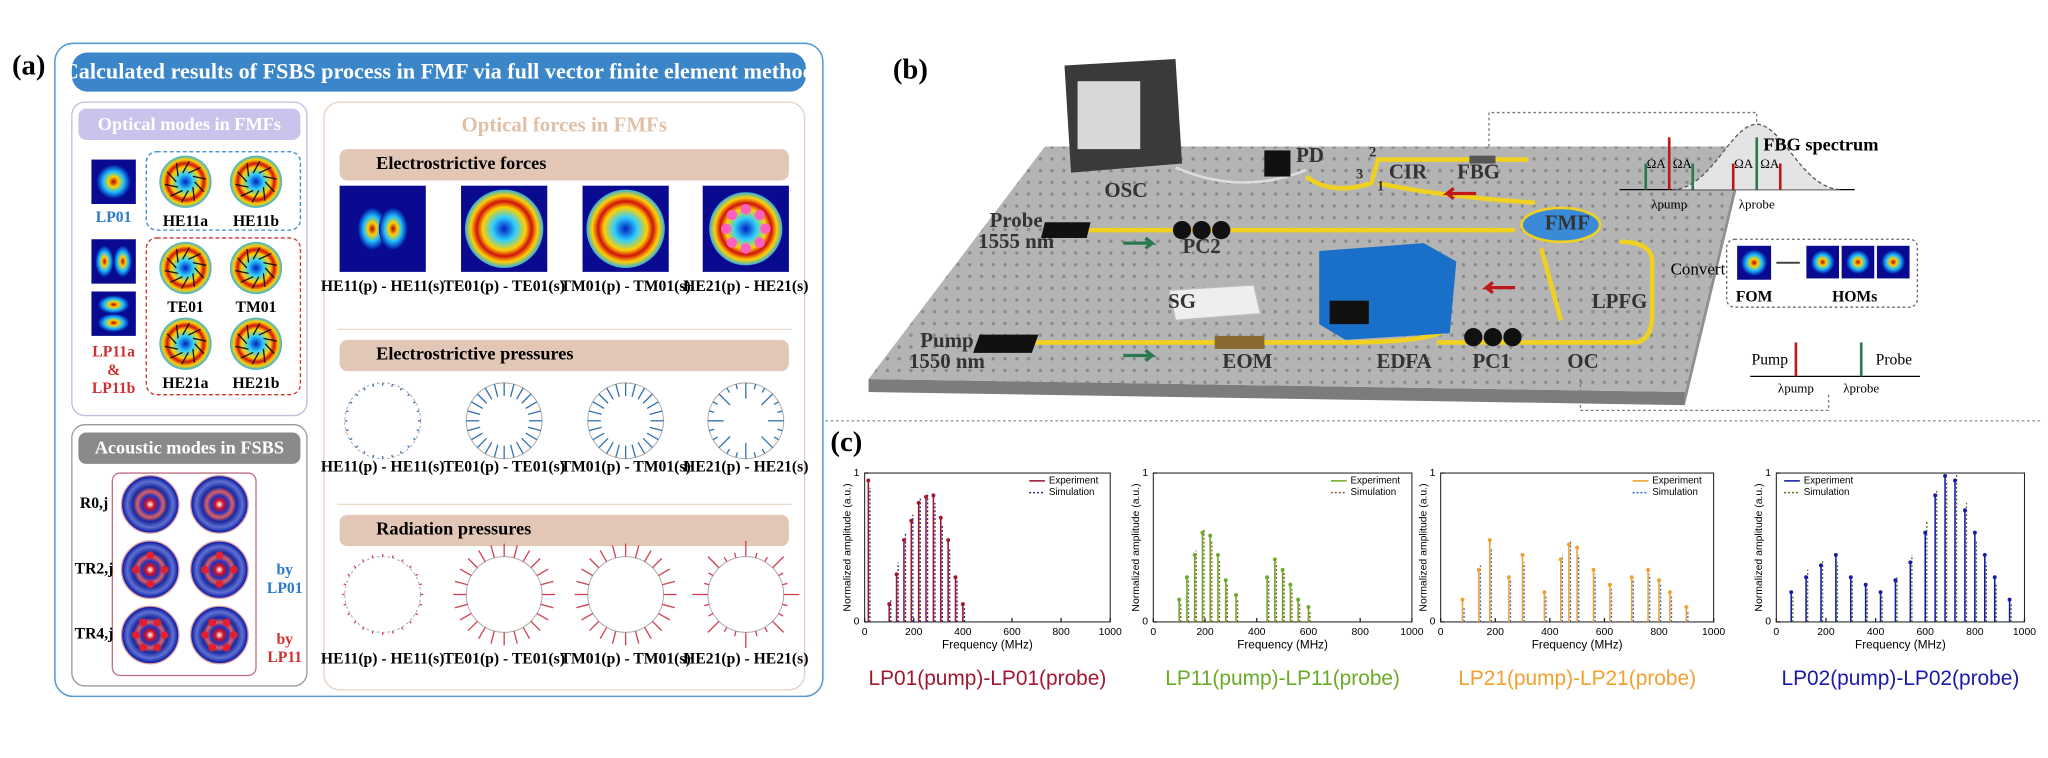 This screenshot has width=2048, height=758. Describe the element at coordinates (1861, 387) in the screenshot. I see `inset-label: λprobe` at that location.